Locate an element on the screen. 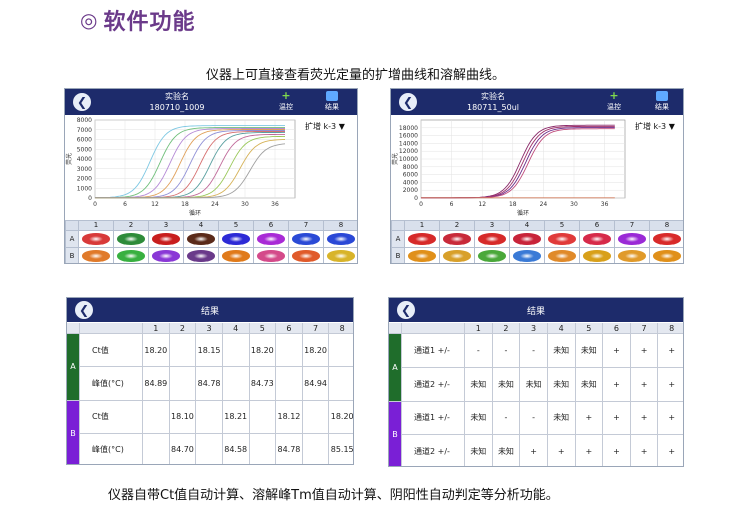 This screenshot has width=735, height=524. y-tick-label: 8000 is located at coordinates (410, 167).